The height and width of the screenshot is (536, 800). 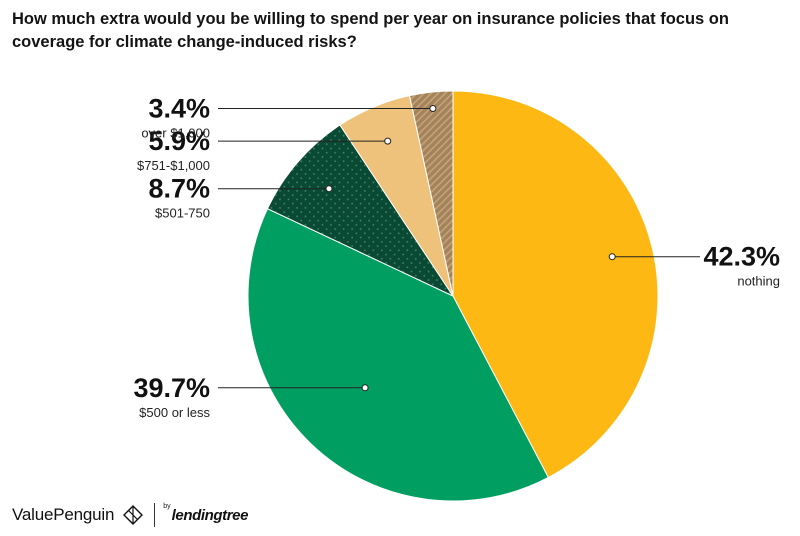 I want to click on data-label-percent: 5.9%, so click(x=179, y=141).